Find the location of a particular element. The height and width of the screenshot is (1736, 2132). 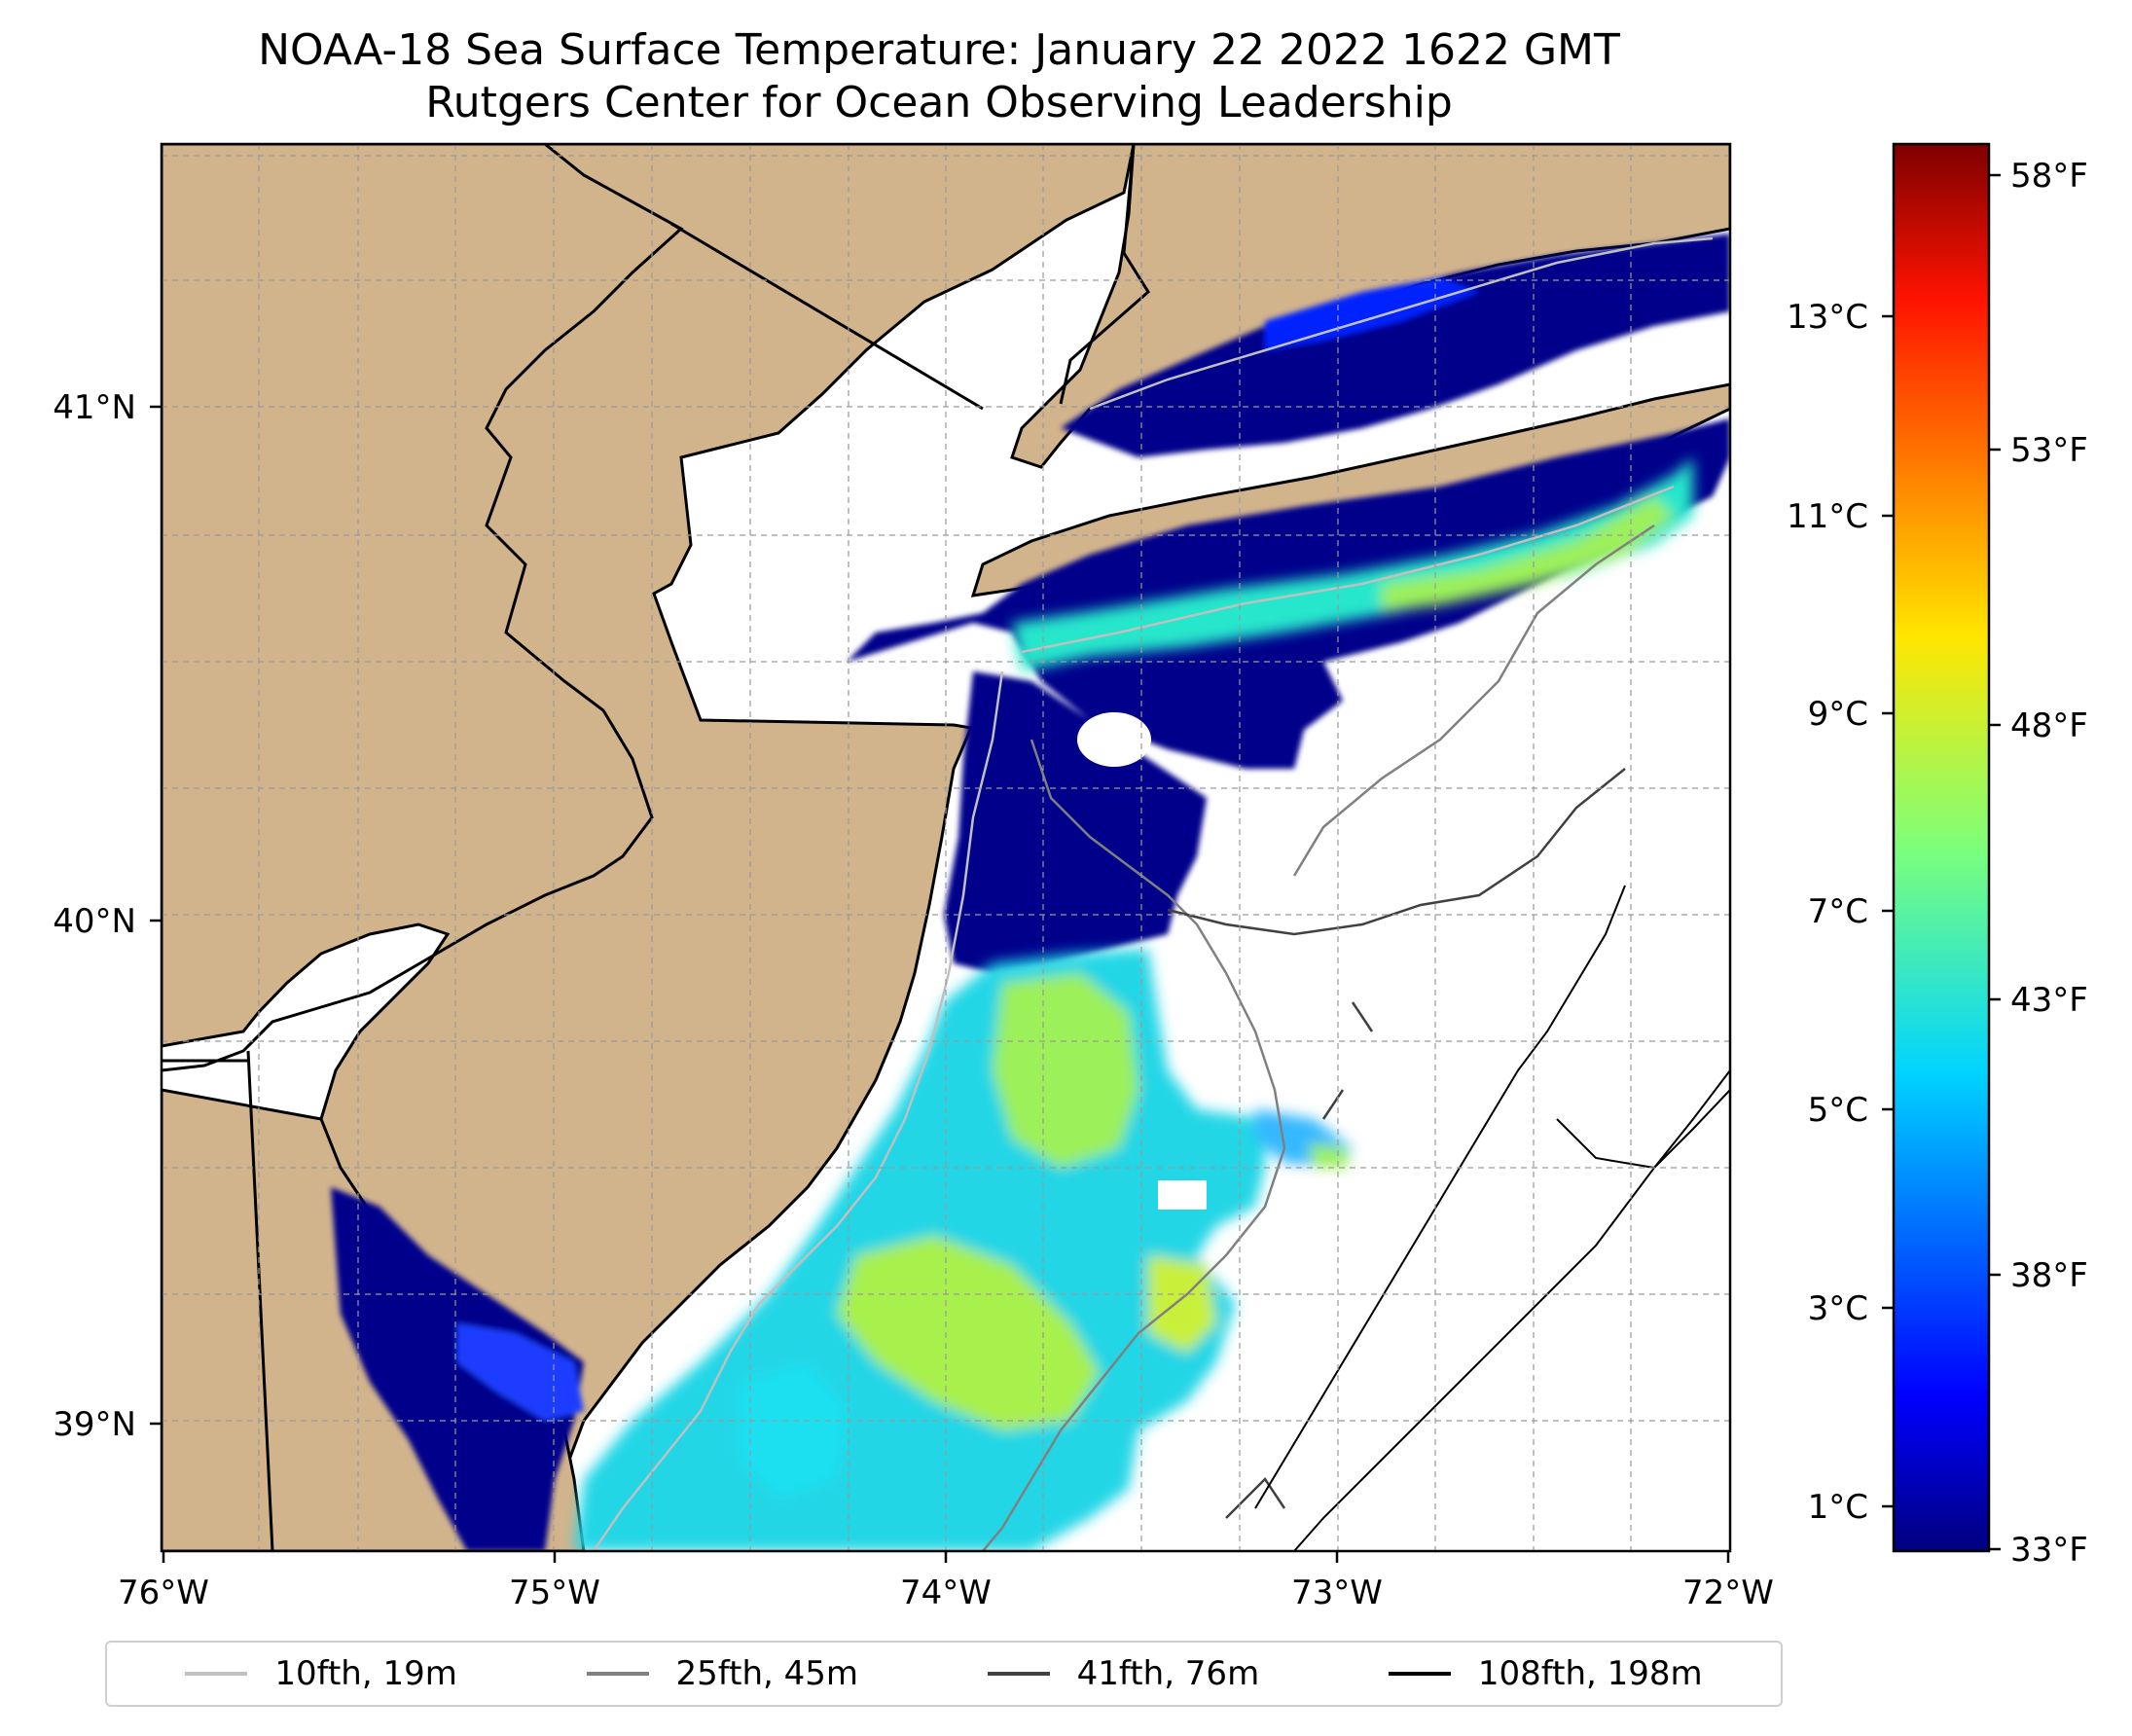

border-ny-ct is located at coordinates (1104, 275).